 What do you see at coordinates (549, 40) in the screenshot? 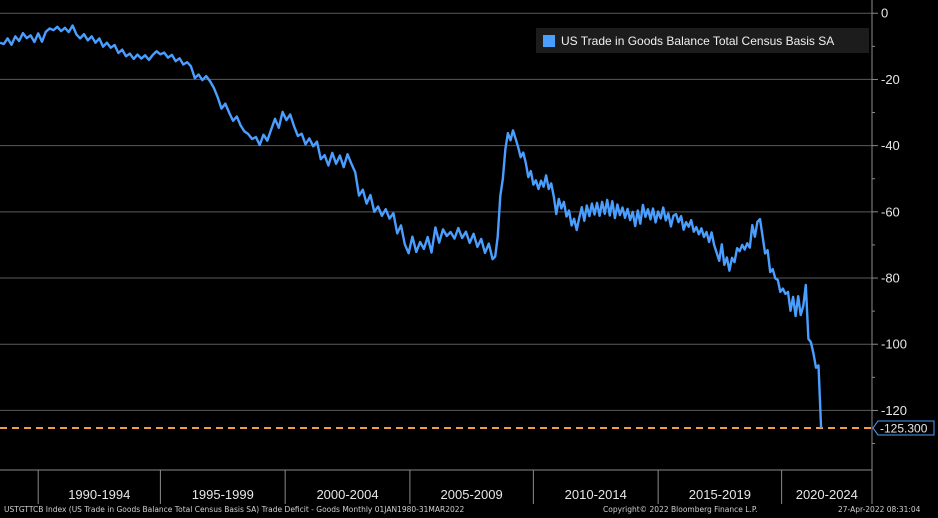
I see `legend-swatch` at bounding box center [549, 40].